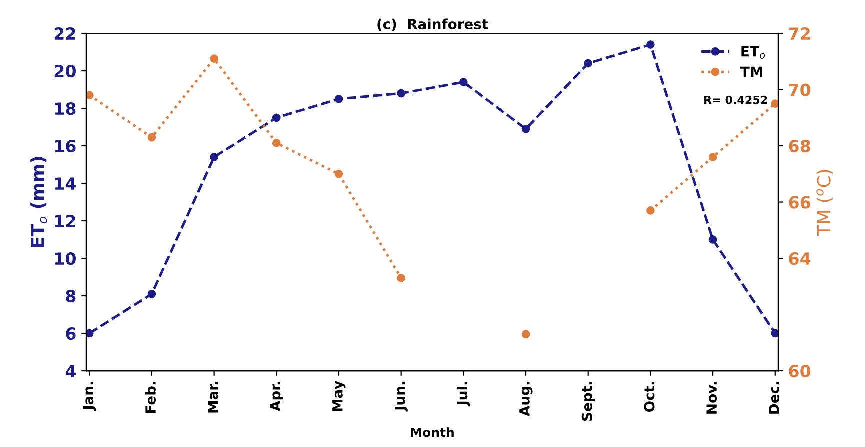 The height and width of the screenshot is (447, 865). I want to click on y-tick-label: 14, so click(65, 184).